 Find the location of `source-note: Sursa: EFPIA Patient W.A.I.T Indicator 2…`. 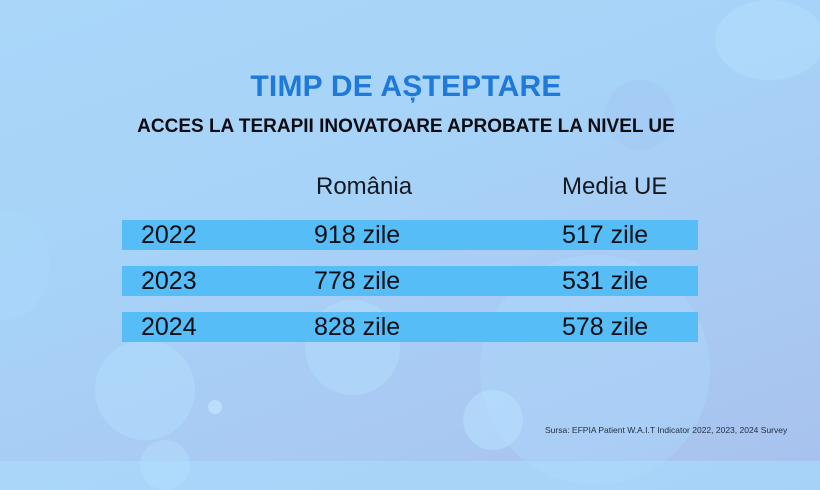

source-note: Sursa: EFPIA Patient W.A.I.T Indicator 2… is located at coordinates (666, 430).